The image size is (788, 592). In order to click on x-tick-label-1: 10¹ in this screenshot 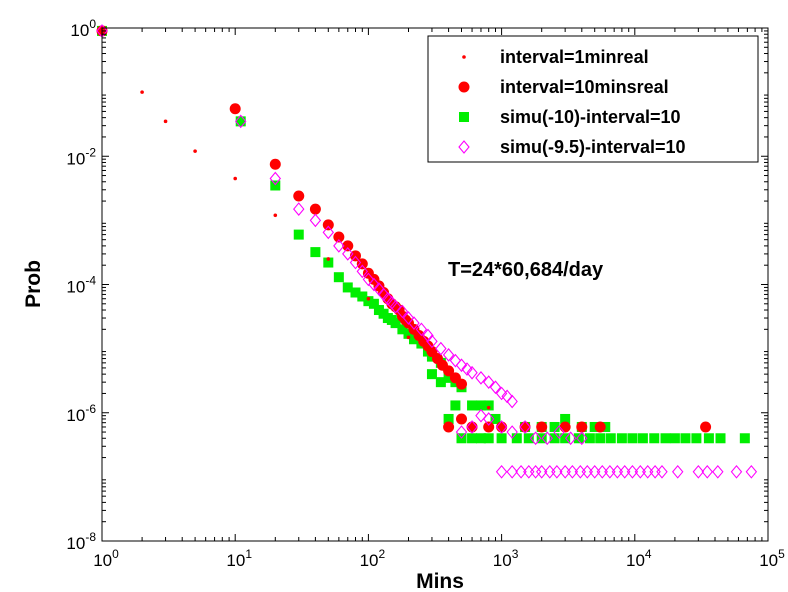, I will do `click(239, 558)`.